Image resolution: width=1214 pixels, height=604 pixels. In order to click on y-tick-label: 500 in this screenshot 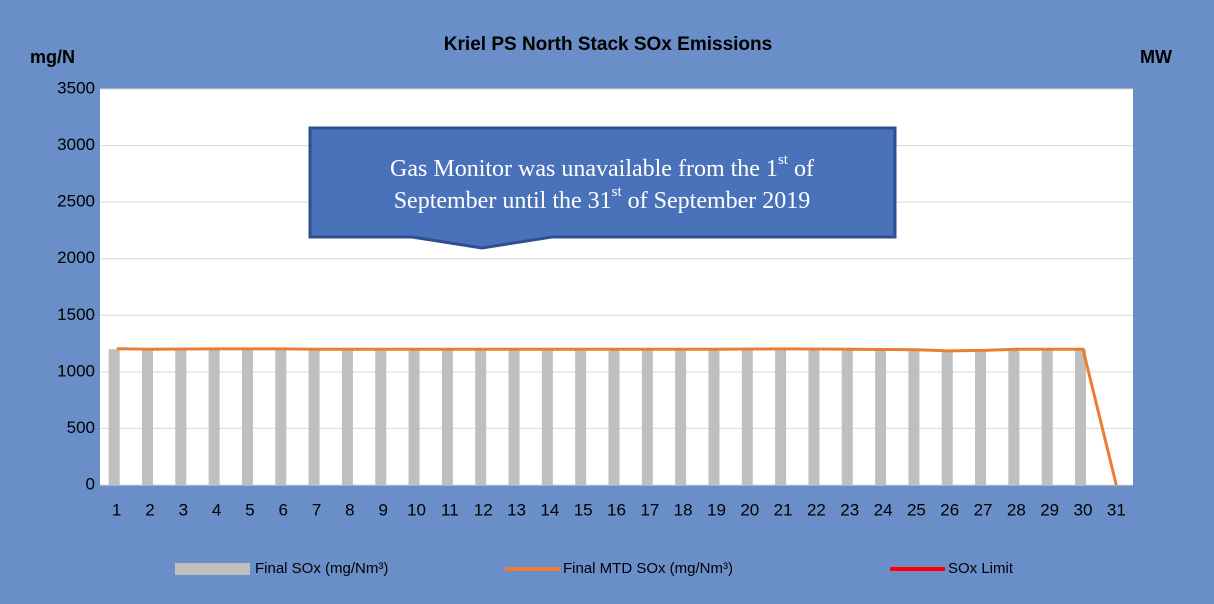, I will do `click(81, 427)`.